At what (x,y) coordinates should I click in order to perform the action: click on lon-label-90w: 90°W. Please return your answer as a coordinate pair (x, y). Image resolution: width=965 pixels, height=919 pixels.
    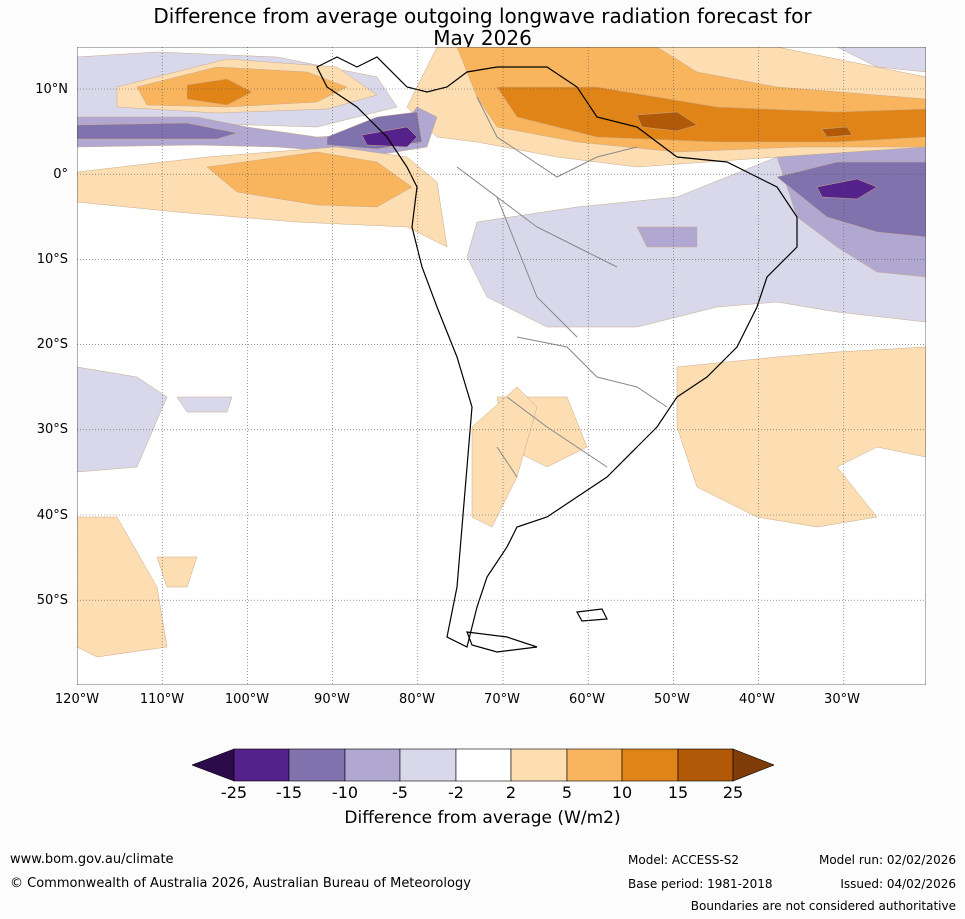
    Looking at the image, I should click on (332, 699).